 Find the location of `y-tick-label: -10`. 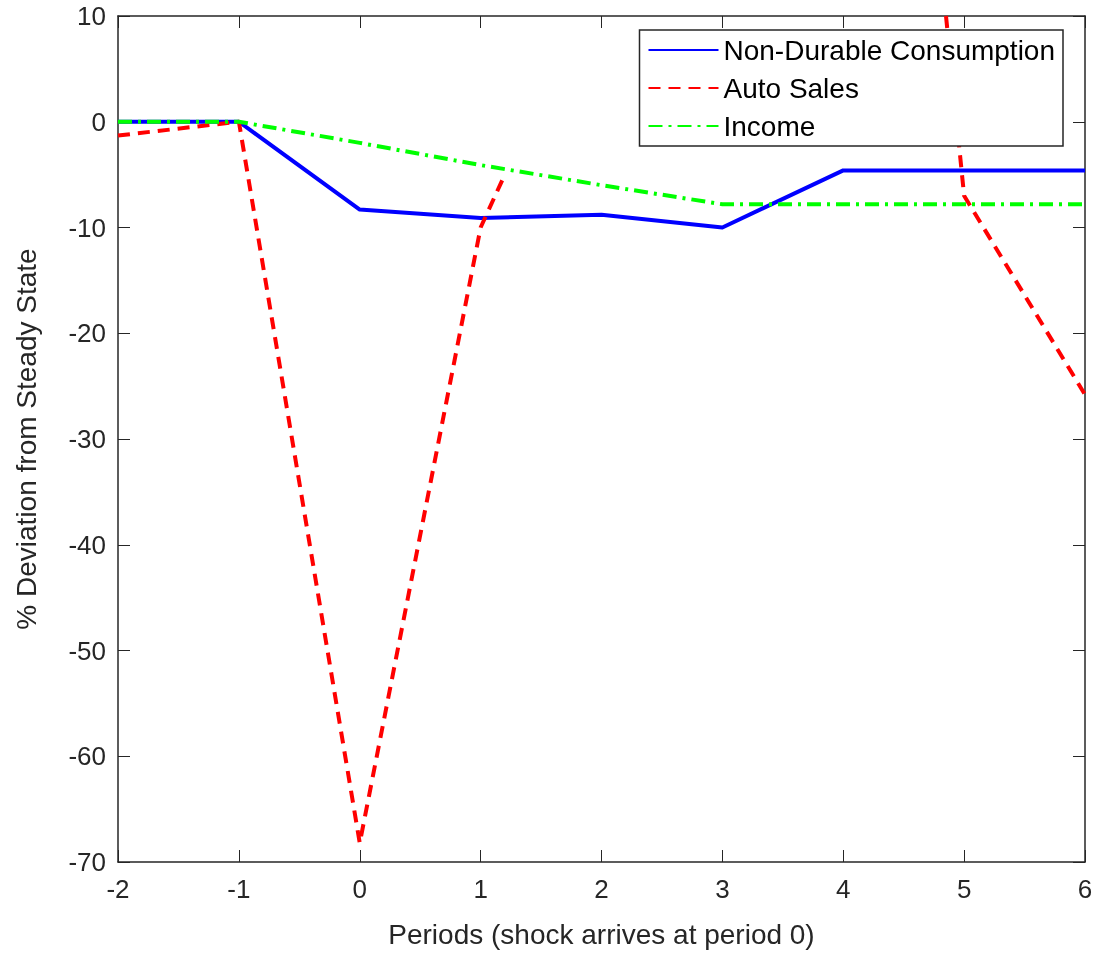

y-tick-label: -10 is located at coordinates (87, 227).